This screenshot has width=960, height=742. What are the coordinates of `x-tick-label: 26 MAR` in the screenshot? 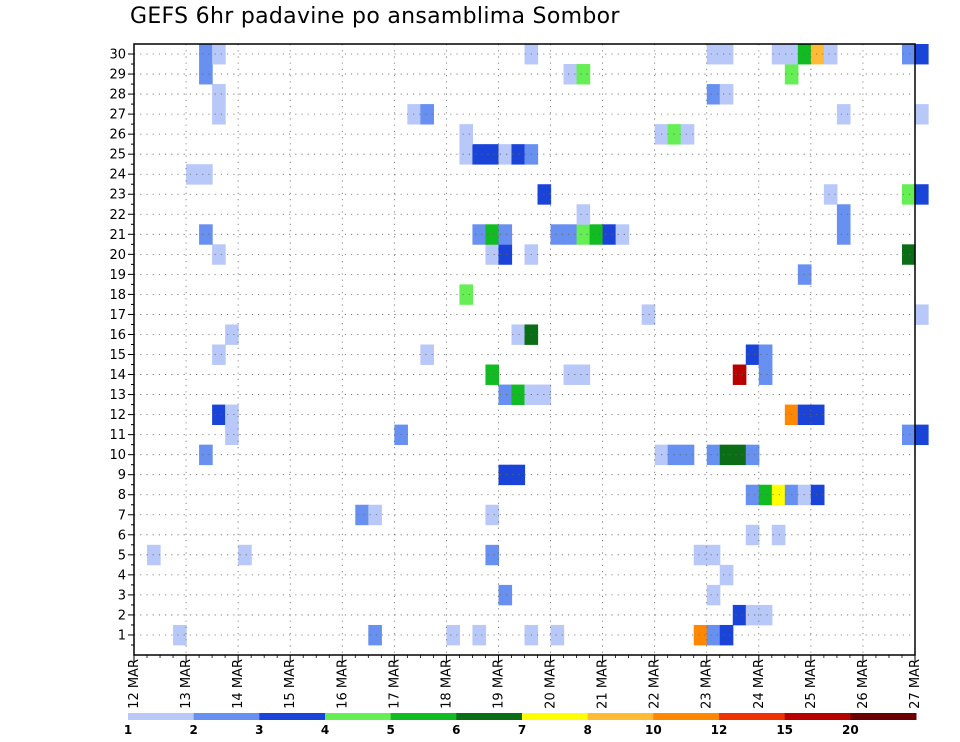 It's located at (863, 684).